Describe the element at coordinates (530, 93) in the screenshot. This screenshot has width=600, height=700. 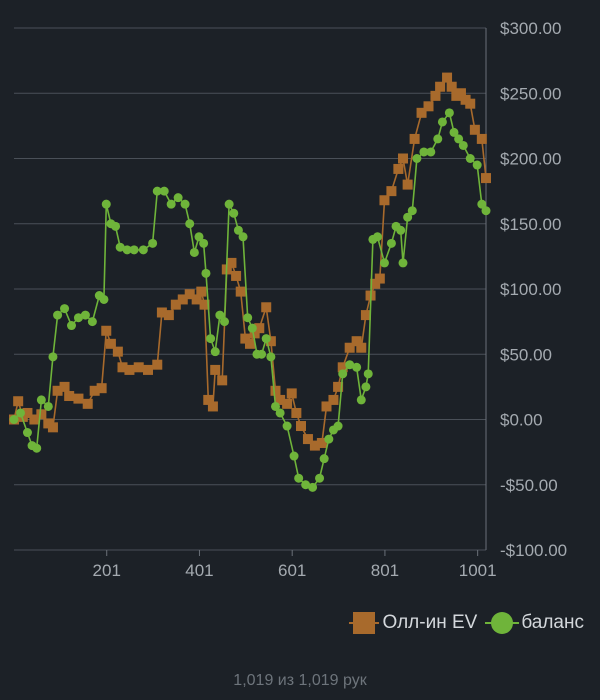
I see `y-tick-label: $250.00` at that location.